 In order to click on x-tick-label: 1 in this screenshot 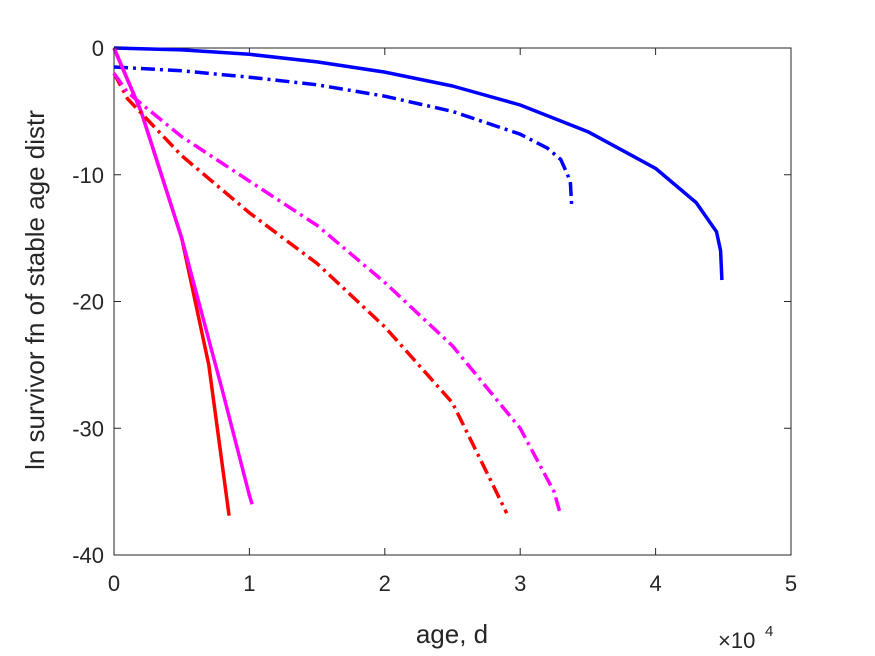, I will do `click(249, 583)`.